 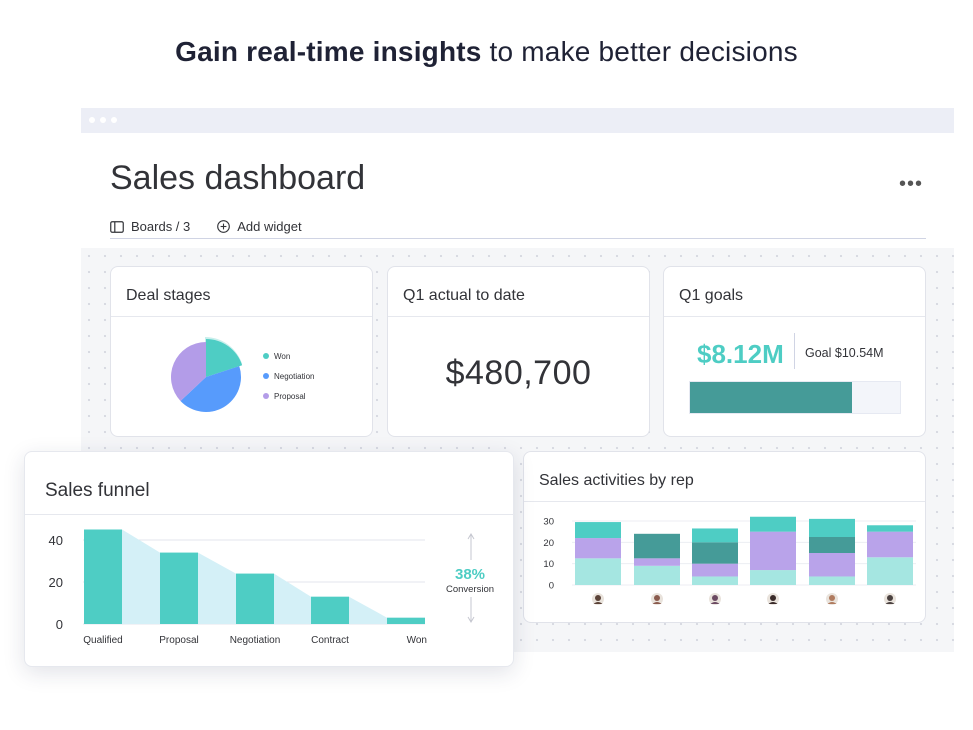 What do you see at coordinates (269, 226) in the screenshot?
I see `add-widget-label: Add widget` at bounding box center [269, 226].